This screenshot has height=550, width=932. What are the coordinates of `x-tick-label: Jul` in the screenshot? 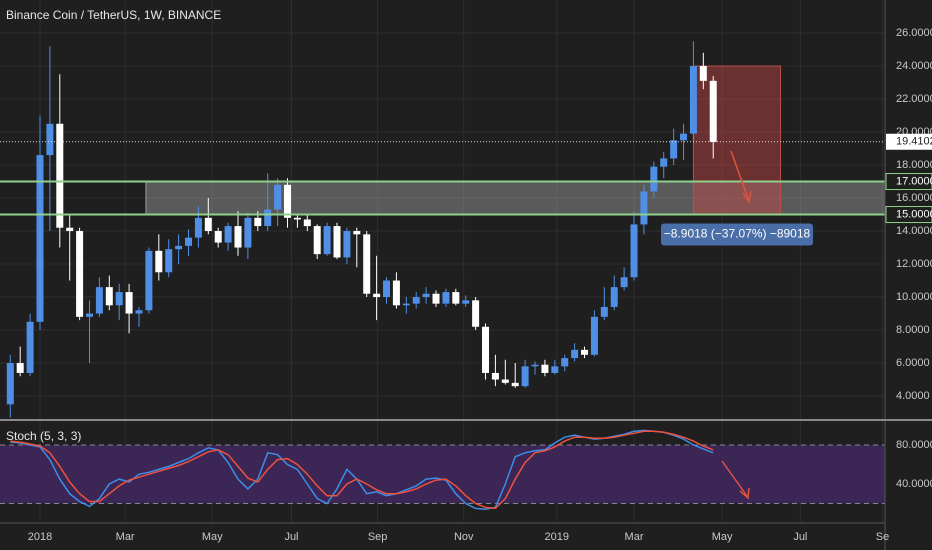 It's located at (800, 537).